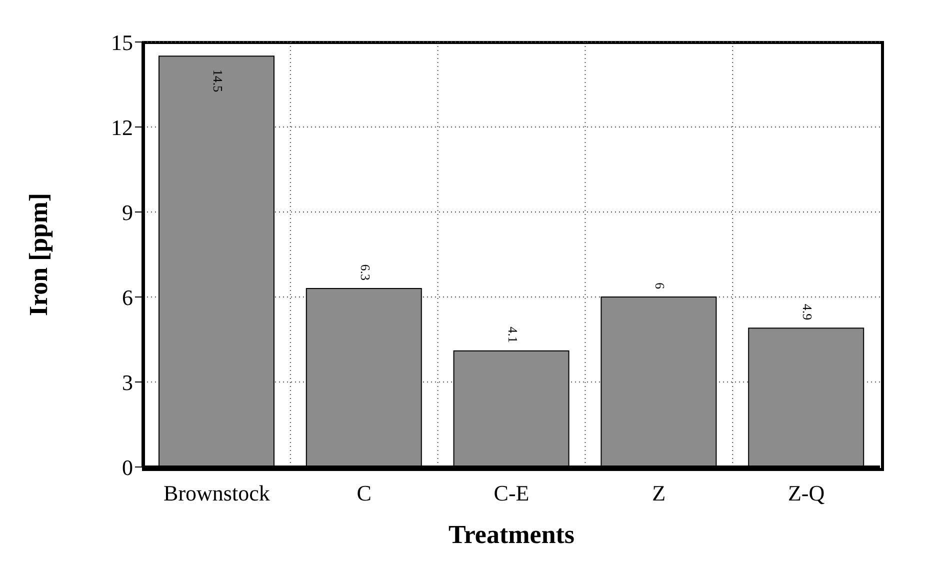  What do you see at coordinates (364, 493) in the screenshot?
I see `x-tick-label: C` at bounding box center [364, 493].